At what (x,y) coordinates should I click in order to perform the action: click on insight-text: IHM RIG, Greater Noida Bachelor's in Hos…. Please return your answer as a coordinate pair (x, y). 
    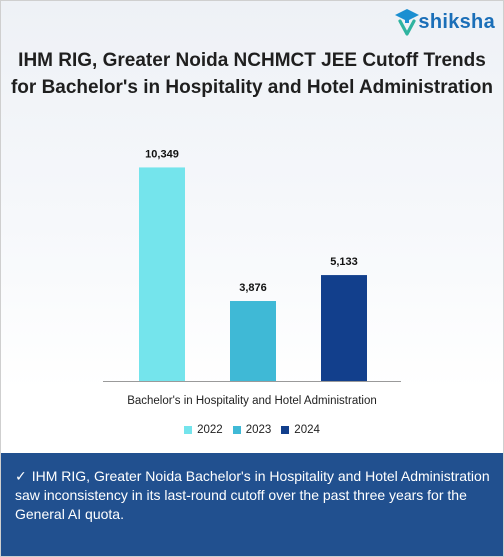
    Looking at the image, I should click on (252, 495).